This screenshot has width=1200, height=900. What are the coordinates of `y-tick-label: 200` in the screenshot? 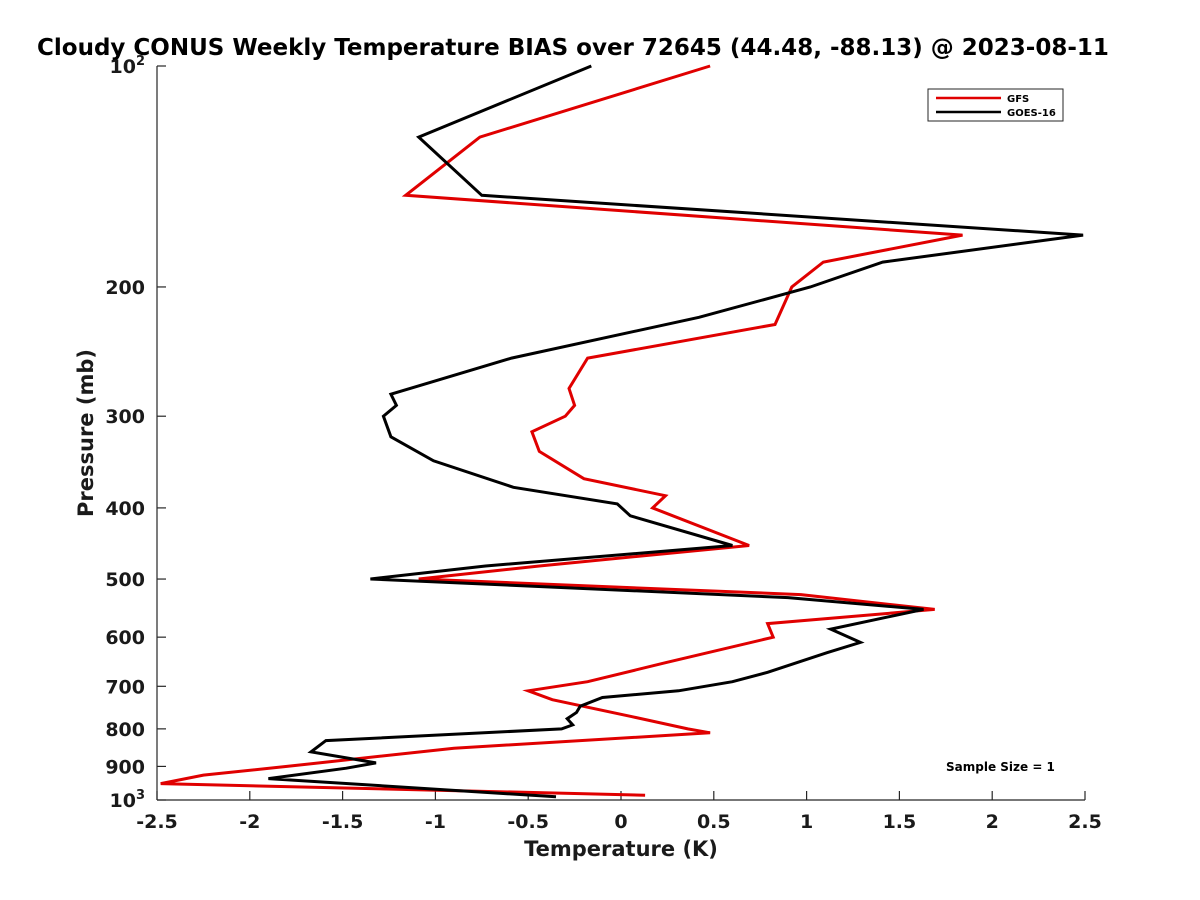 It's located at (125, 288).